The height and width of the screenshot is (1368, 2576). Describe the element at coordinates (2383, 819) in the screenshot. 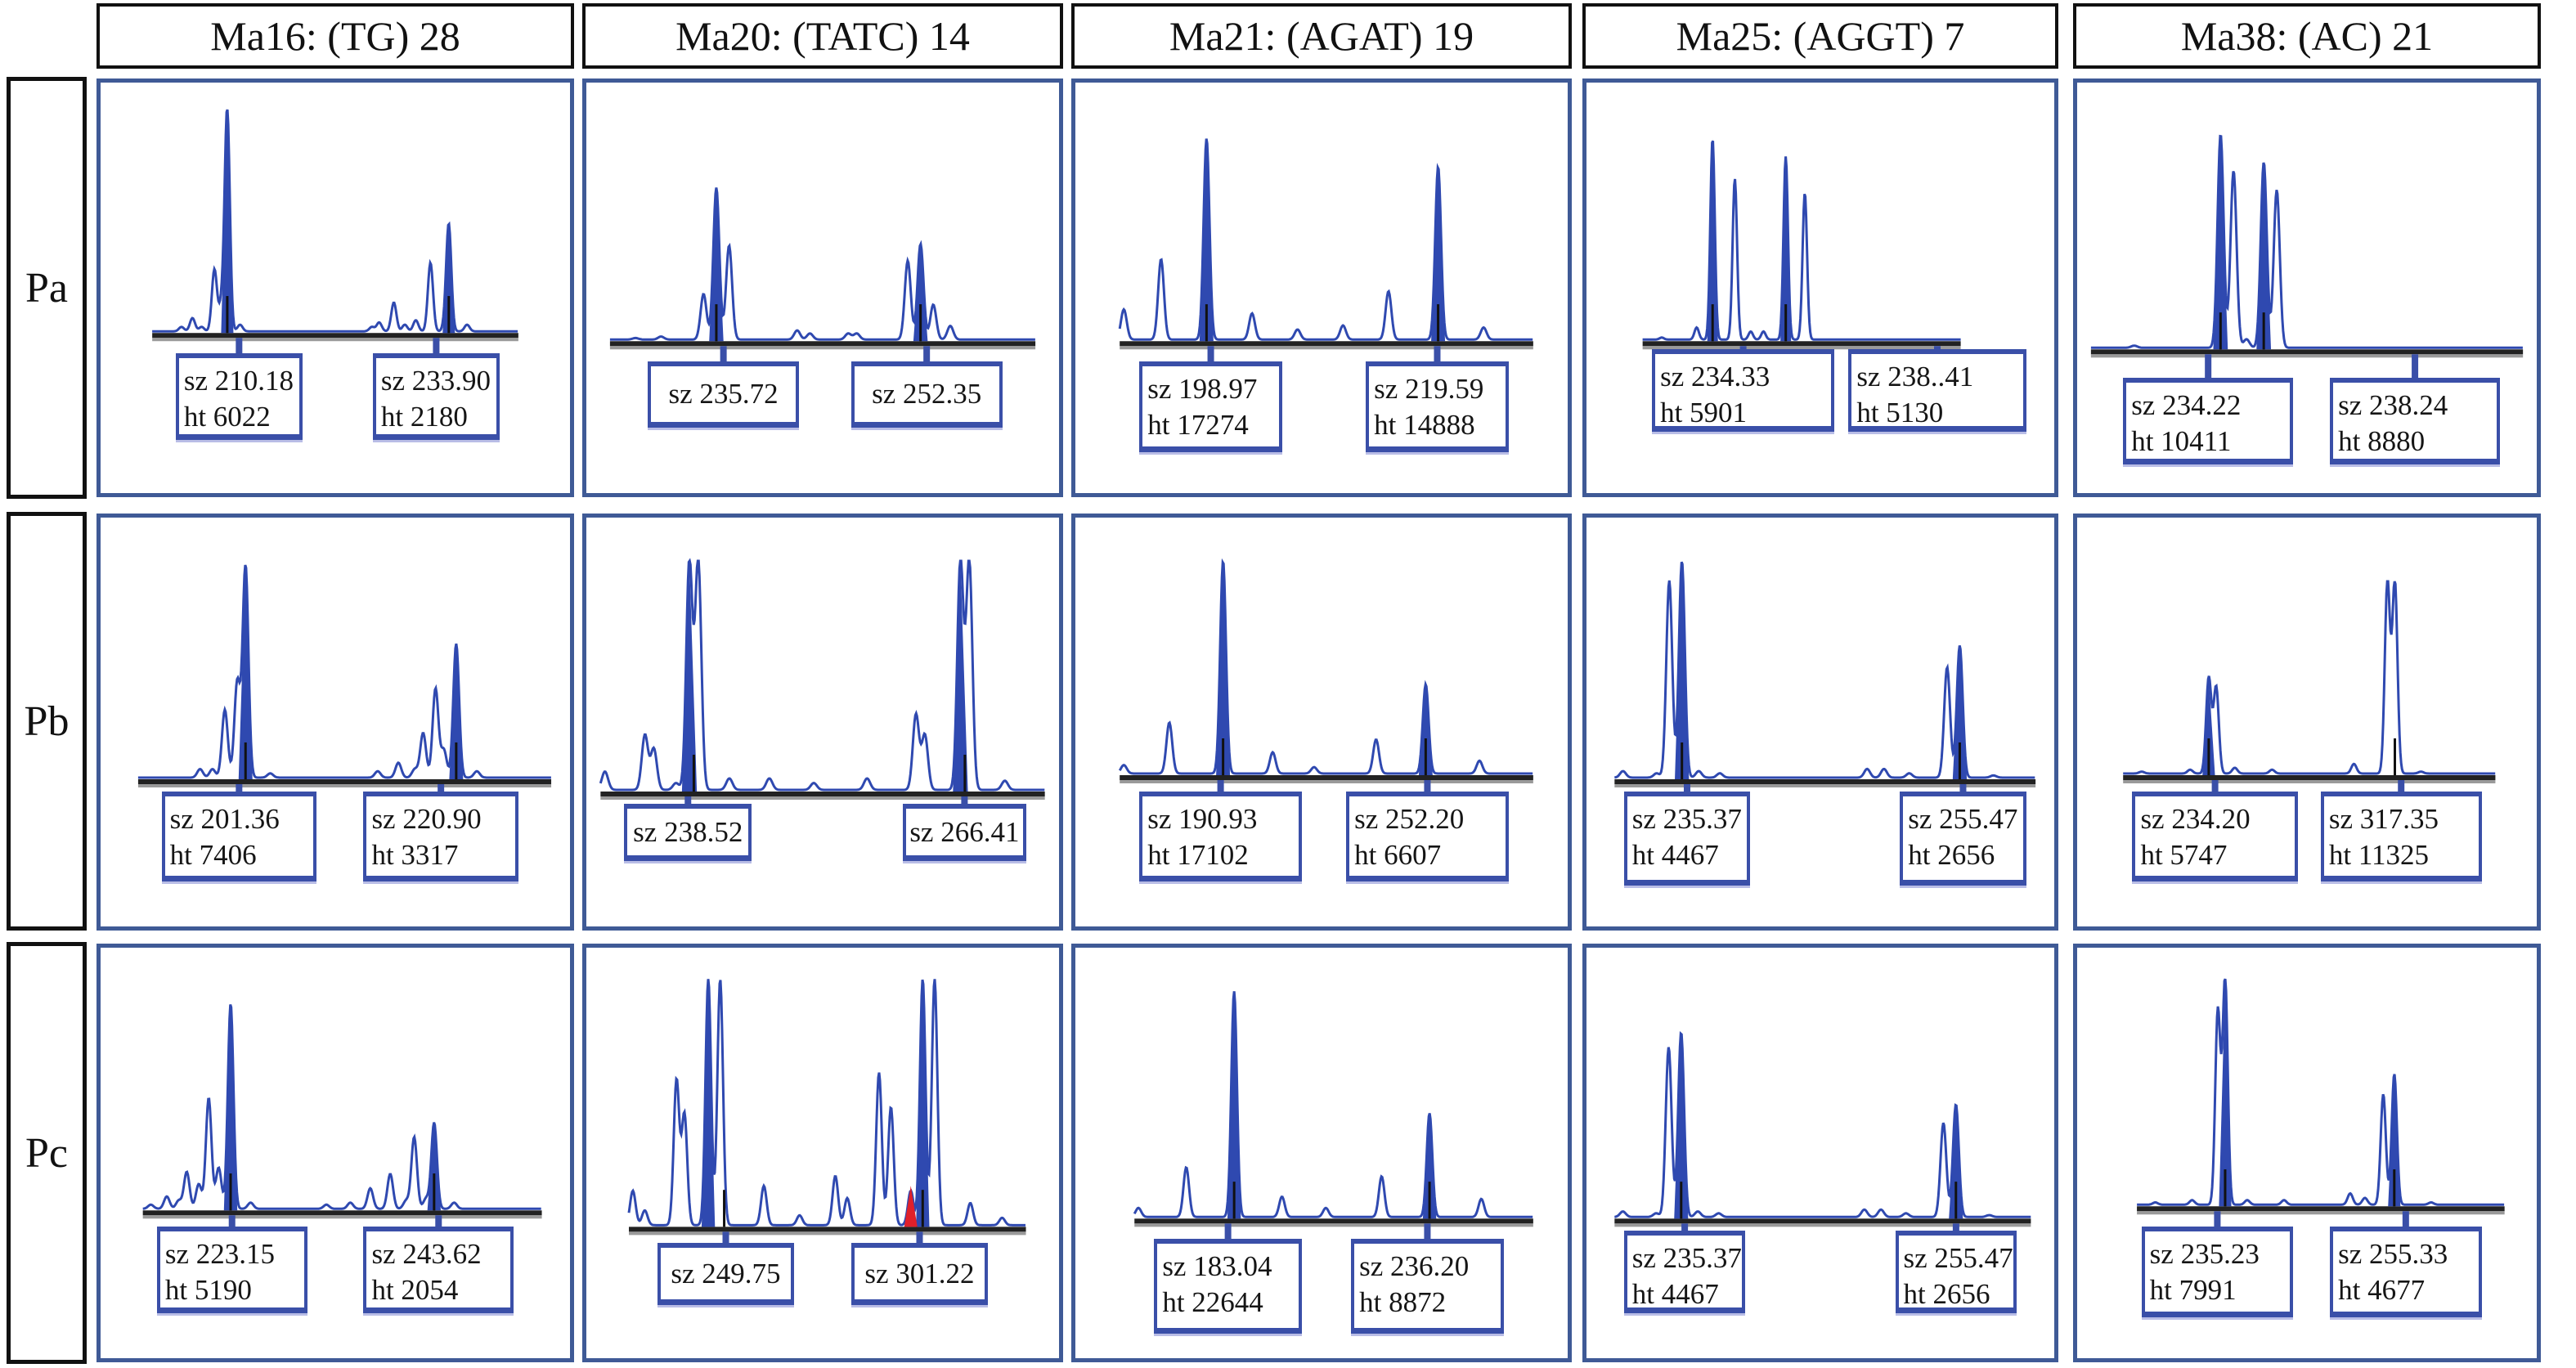

I see `allele-size-label: sz 317.35` at that location.